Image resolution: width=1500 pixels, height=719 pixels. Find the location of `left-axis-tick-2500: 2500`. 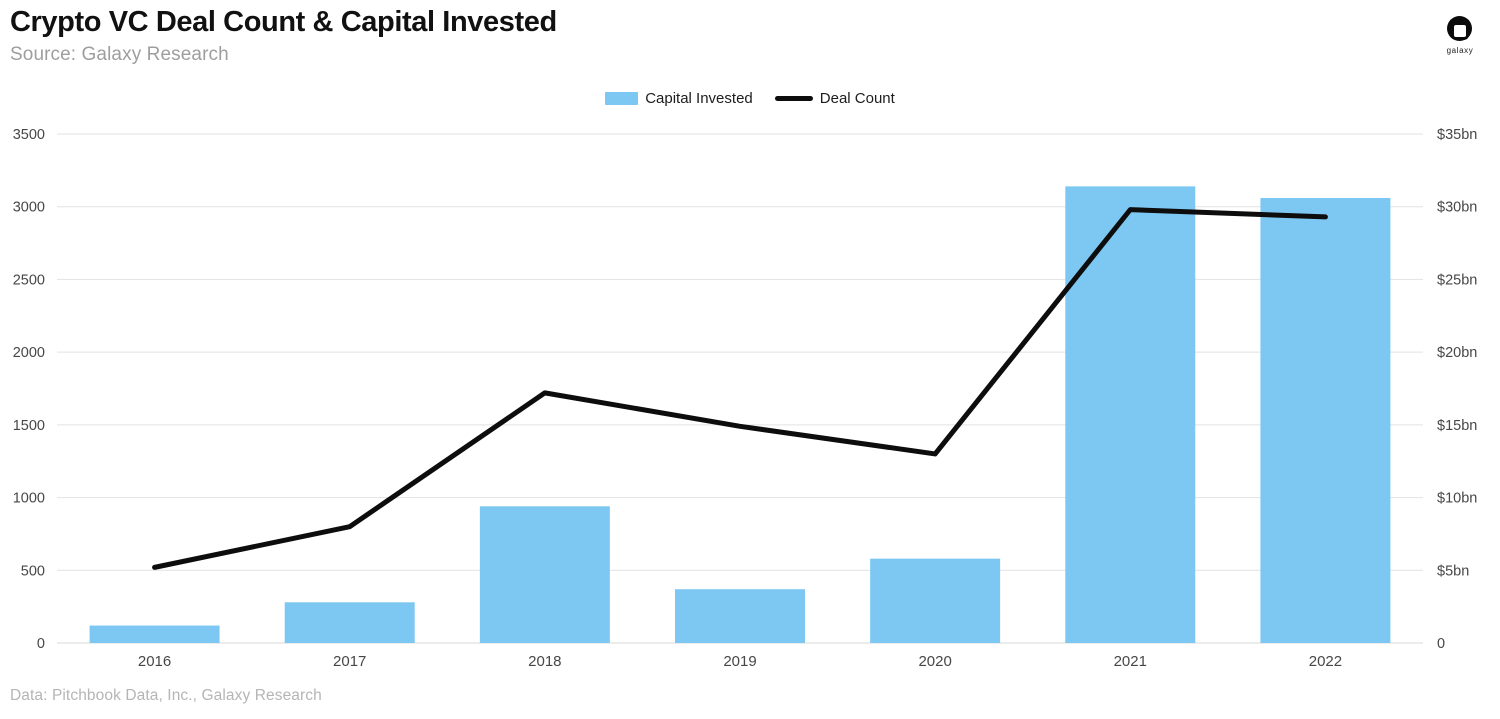

left-axis-tick-2500: 2500 is located at coordinates (29, 280).